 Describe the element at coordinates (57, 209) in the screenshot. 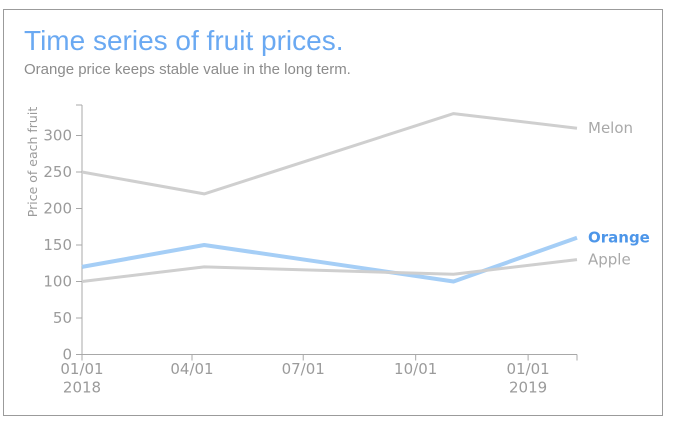

I see `y-tick-label: 200` at that location.